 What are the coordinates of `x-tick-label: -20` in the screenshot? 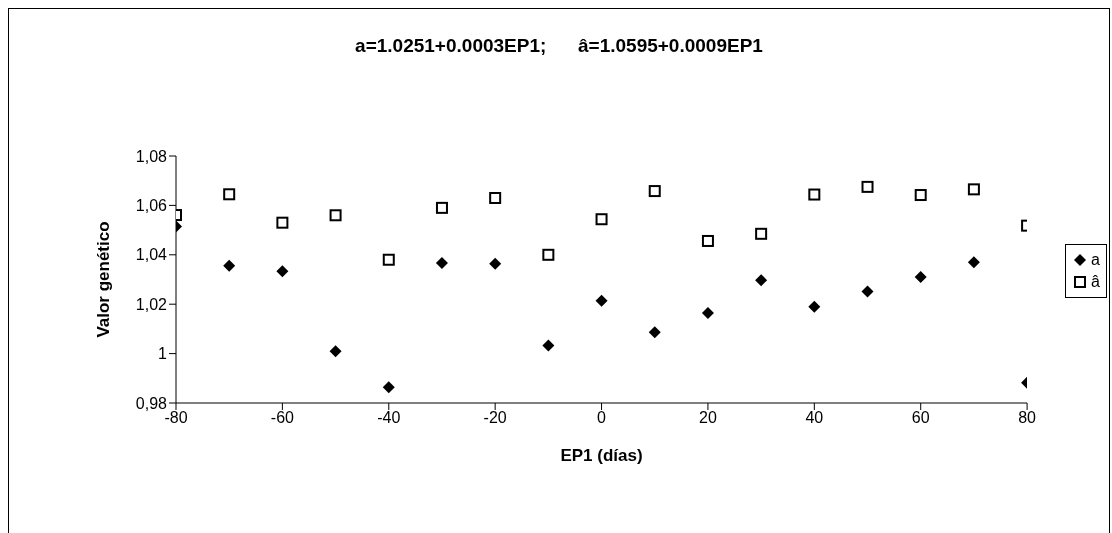 It's located at (495, 418).